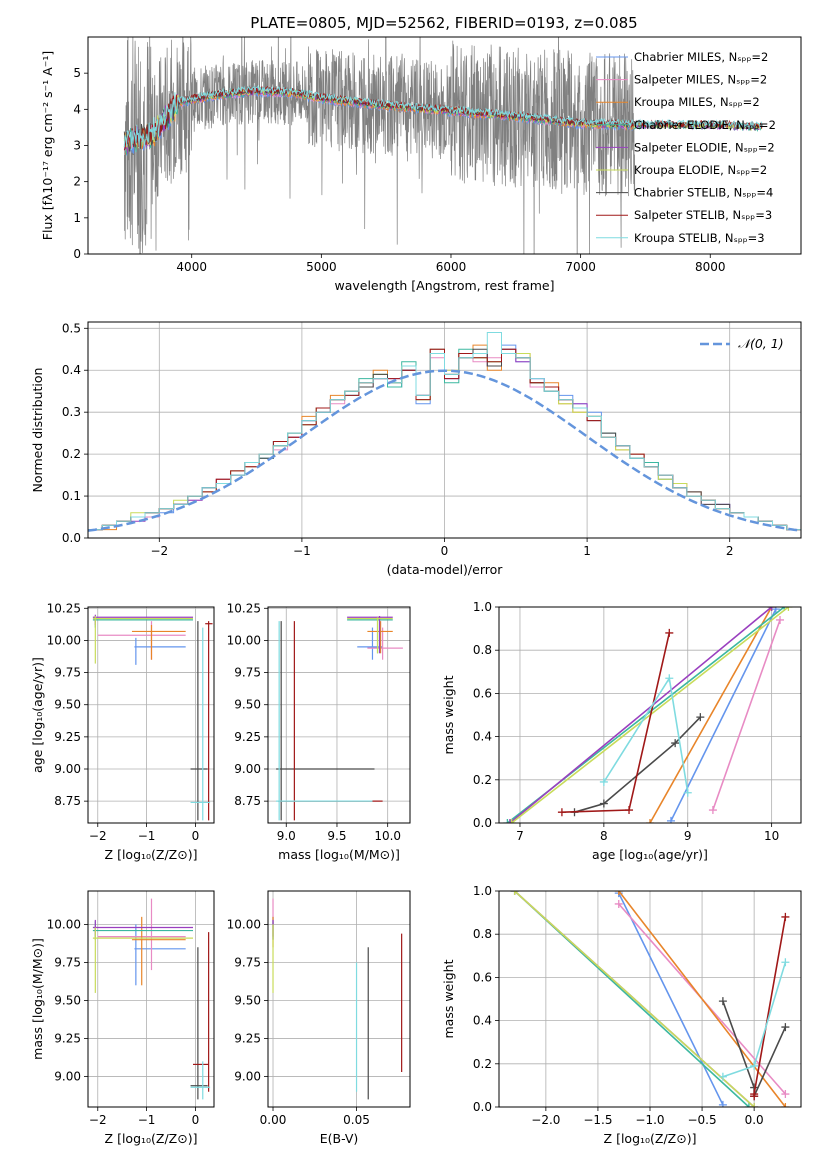 This screenshot has height=1170, width=819. I want to click on y-tick-label: 0, so click(77, 254).